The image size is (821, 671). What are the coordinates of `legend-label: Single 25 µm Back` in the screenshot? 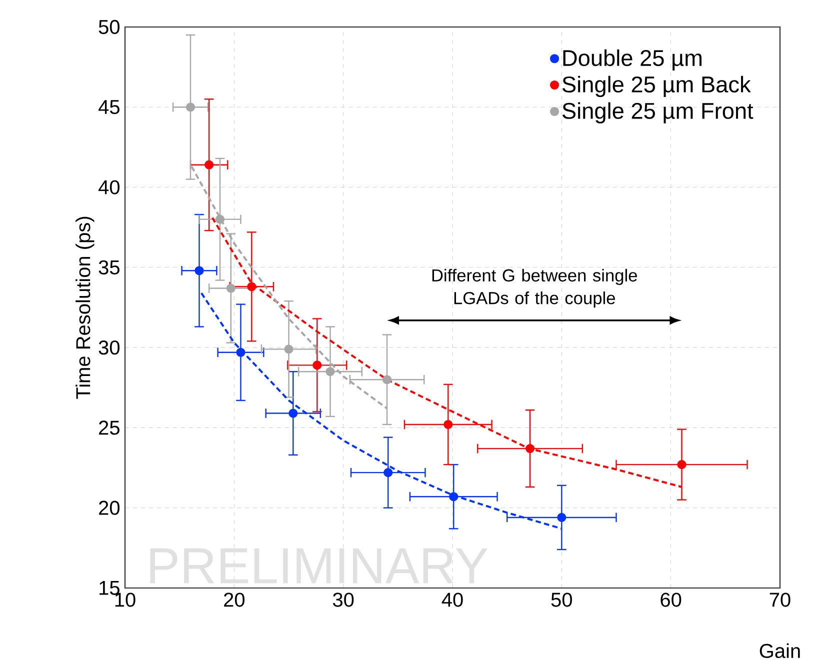 It's located at (656, 86).